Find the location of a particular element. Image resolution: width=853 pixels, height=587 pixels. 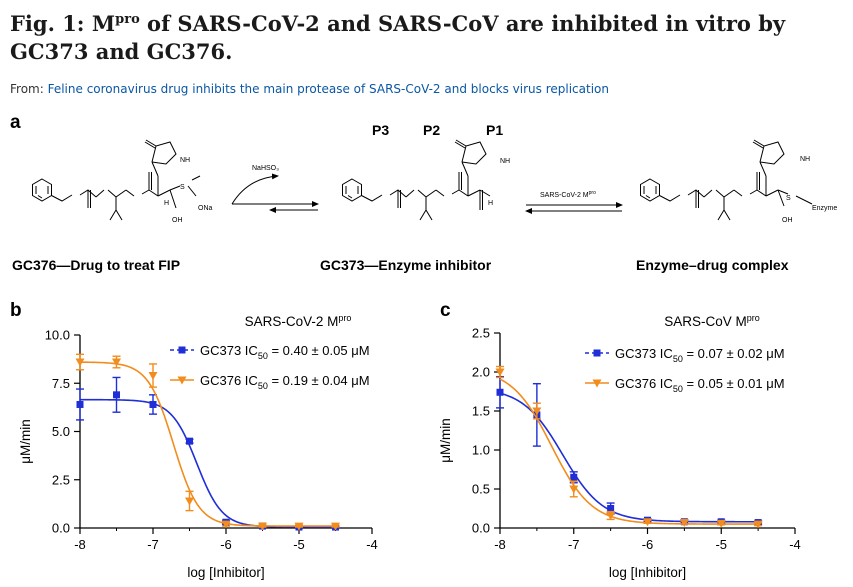

legend-label: GC376 IC50 = 0.05 ± 0.01 μM is located at coordinates (700, 385).